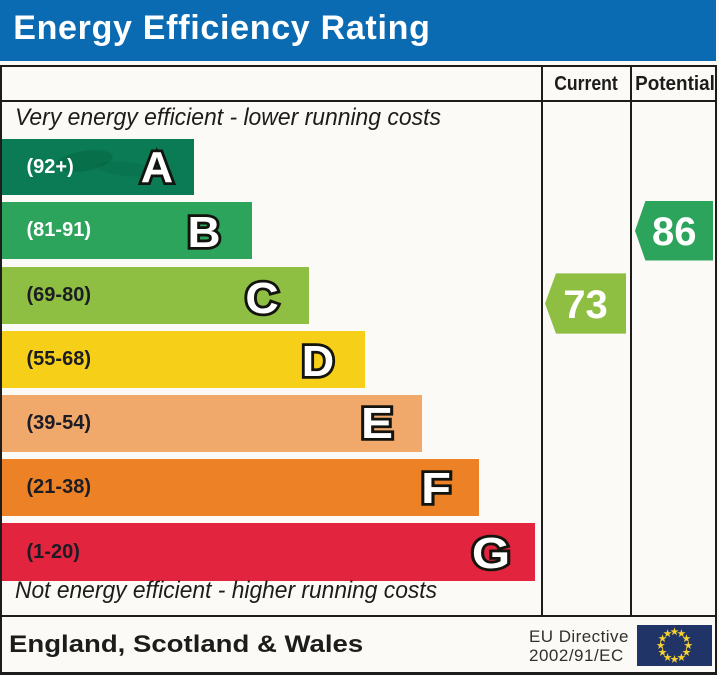 The height and width of the screenshot is (675, 719). I want to click on svg-text: B, so click(204, 230).